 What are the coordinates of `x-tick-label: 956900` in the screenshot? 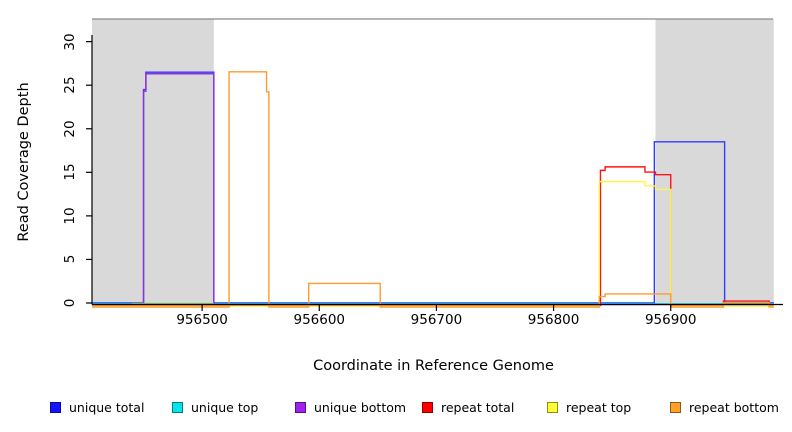 It's located at (670, 320).